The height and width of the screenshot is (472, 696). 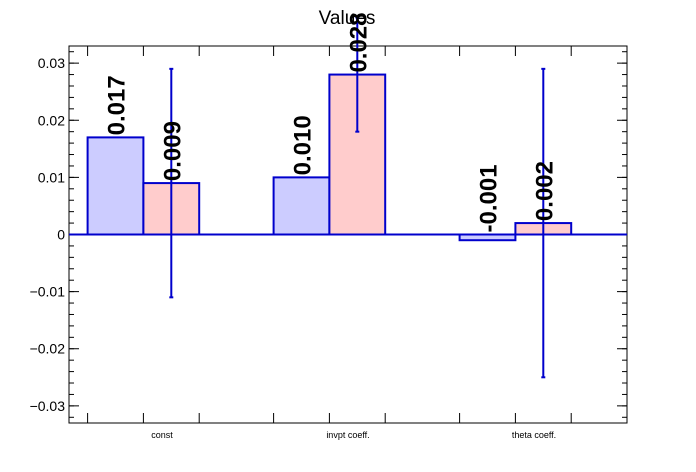 What do you see at coordinates (303, 145) in the screenshot?
I see `data-label: 0.010` at bounding box center [303, 145].